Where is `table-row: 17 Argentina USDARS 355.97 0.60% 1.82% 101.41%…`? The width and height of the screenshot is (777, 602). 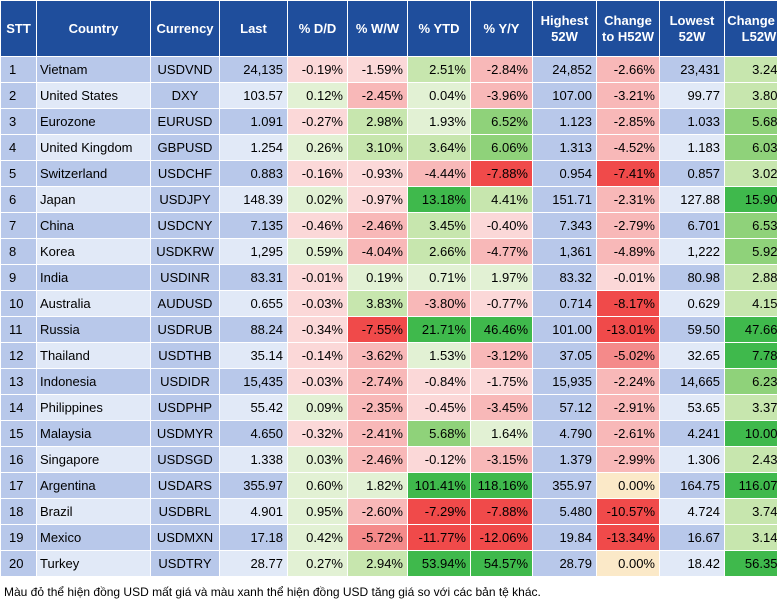
table-row: 17 Argentina USDARS 355.97 0.60% 1.82% 101.41%… is located at coordinates (388, 485).